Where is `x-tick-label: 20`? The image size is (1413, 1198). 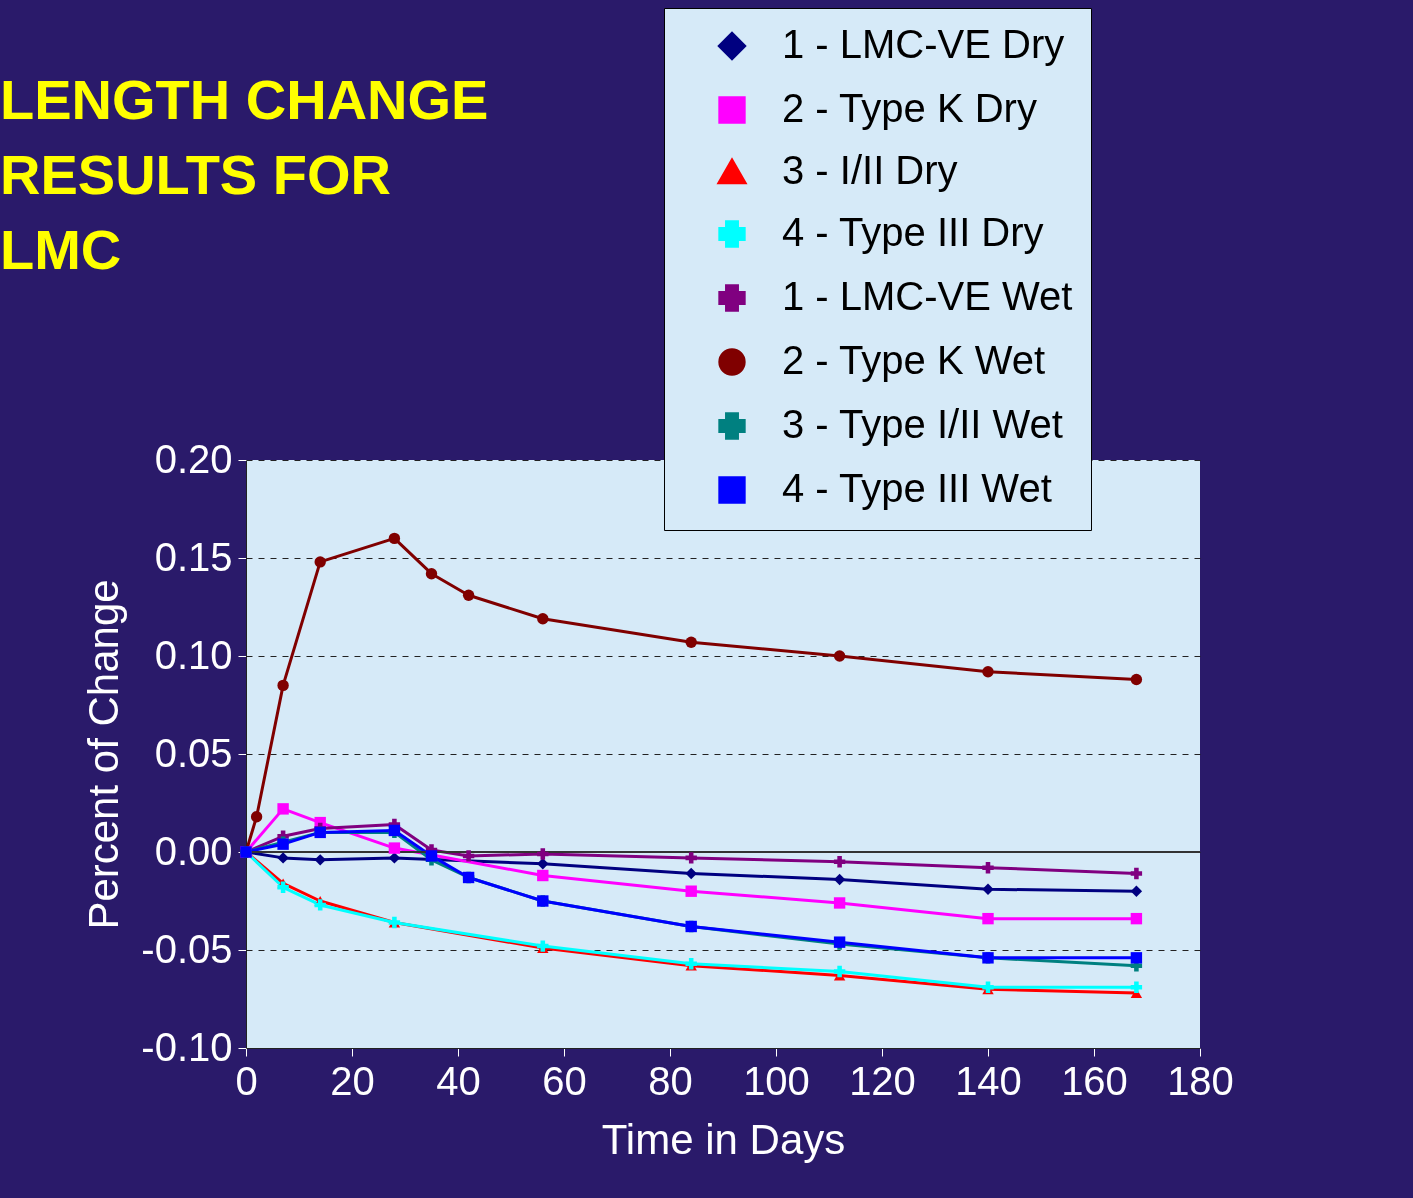 x-tick-label: 20 is located at coordinates (352, 1080).